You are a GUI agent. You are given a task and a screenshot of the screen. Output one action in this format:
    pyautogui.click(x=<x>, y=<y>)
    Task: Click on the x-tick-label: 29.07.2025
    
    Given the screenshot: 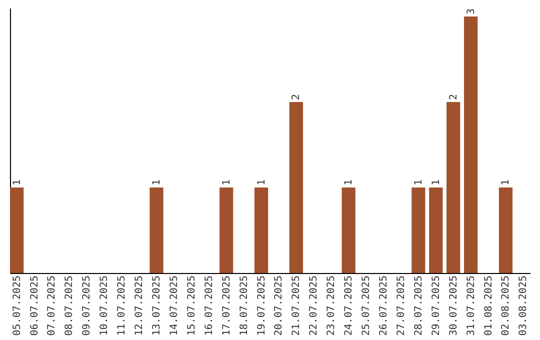 What is the action you would take?
    pyautogui.click(x=436, y=306)
    